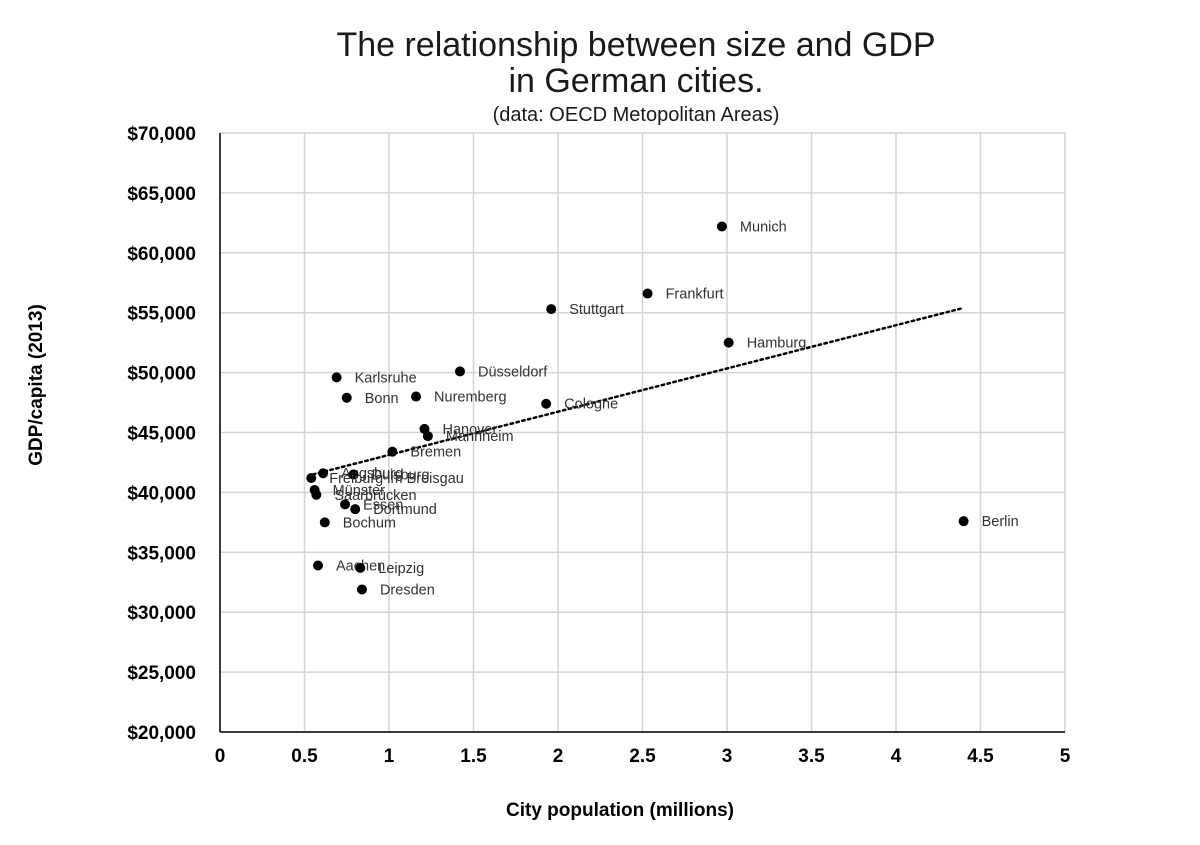 This screenshot has width=1200, height=845. I want to click on y-tick-label: $55,000, so click(161, 314).